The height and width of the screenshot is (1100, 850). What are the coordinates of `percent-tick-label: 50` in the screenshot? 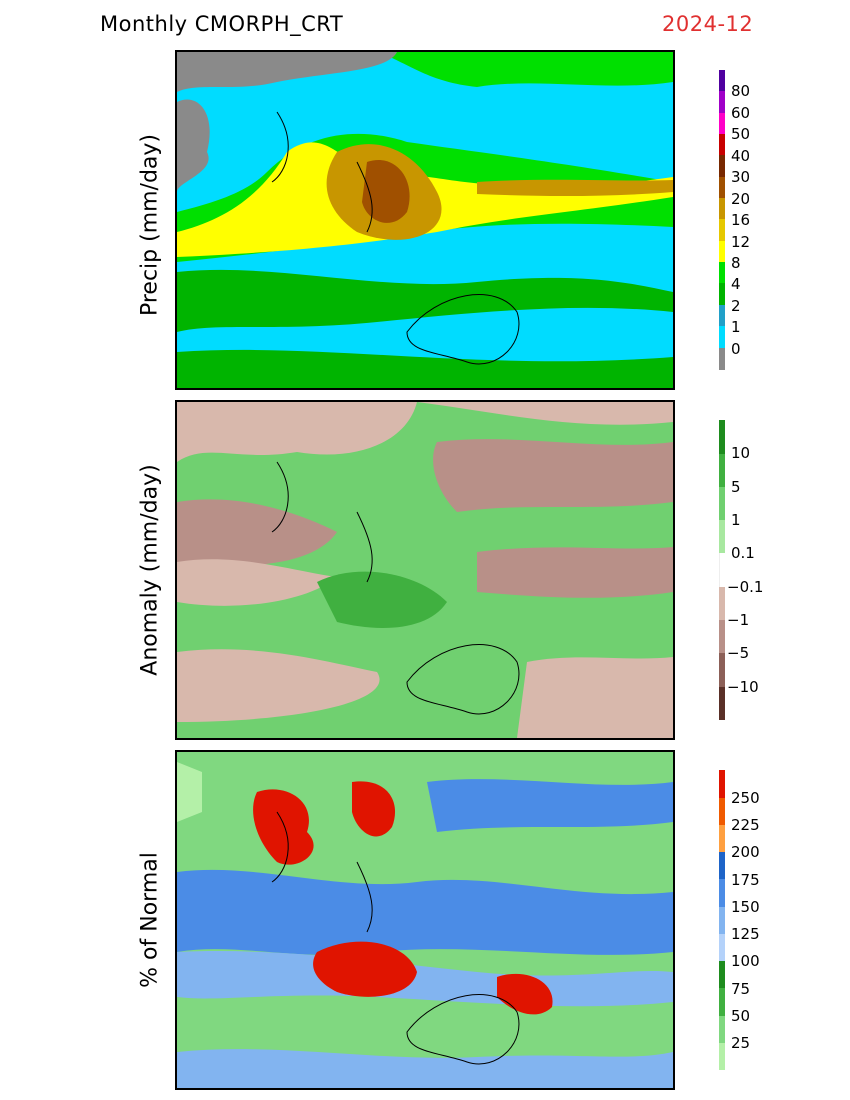 It's located at (741, 1016).